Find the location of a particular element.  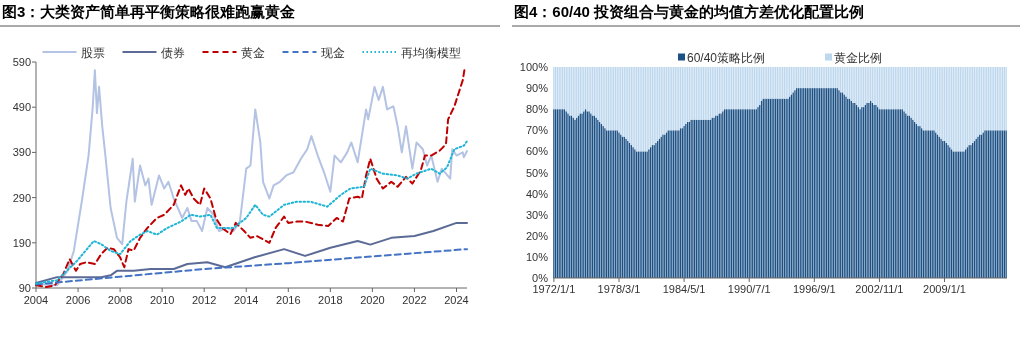

chart-title: 图4：60/40 投资组合与黄金的均值方差优化配置比例 is located at coordinates (689, 11).